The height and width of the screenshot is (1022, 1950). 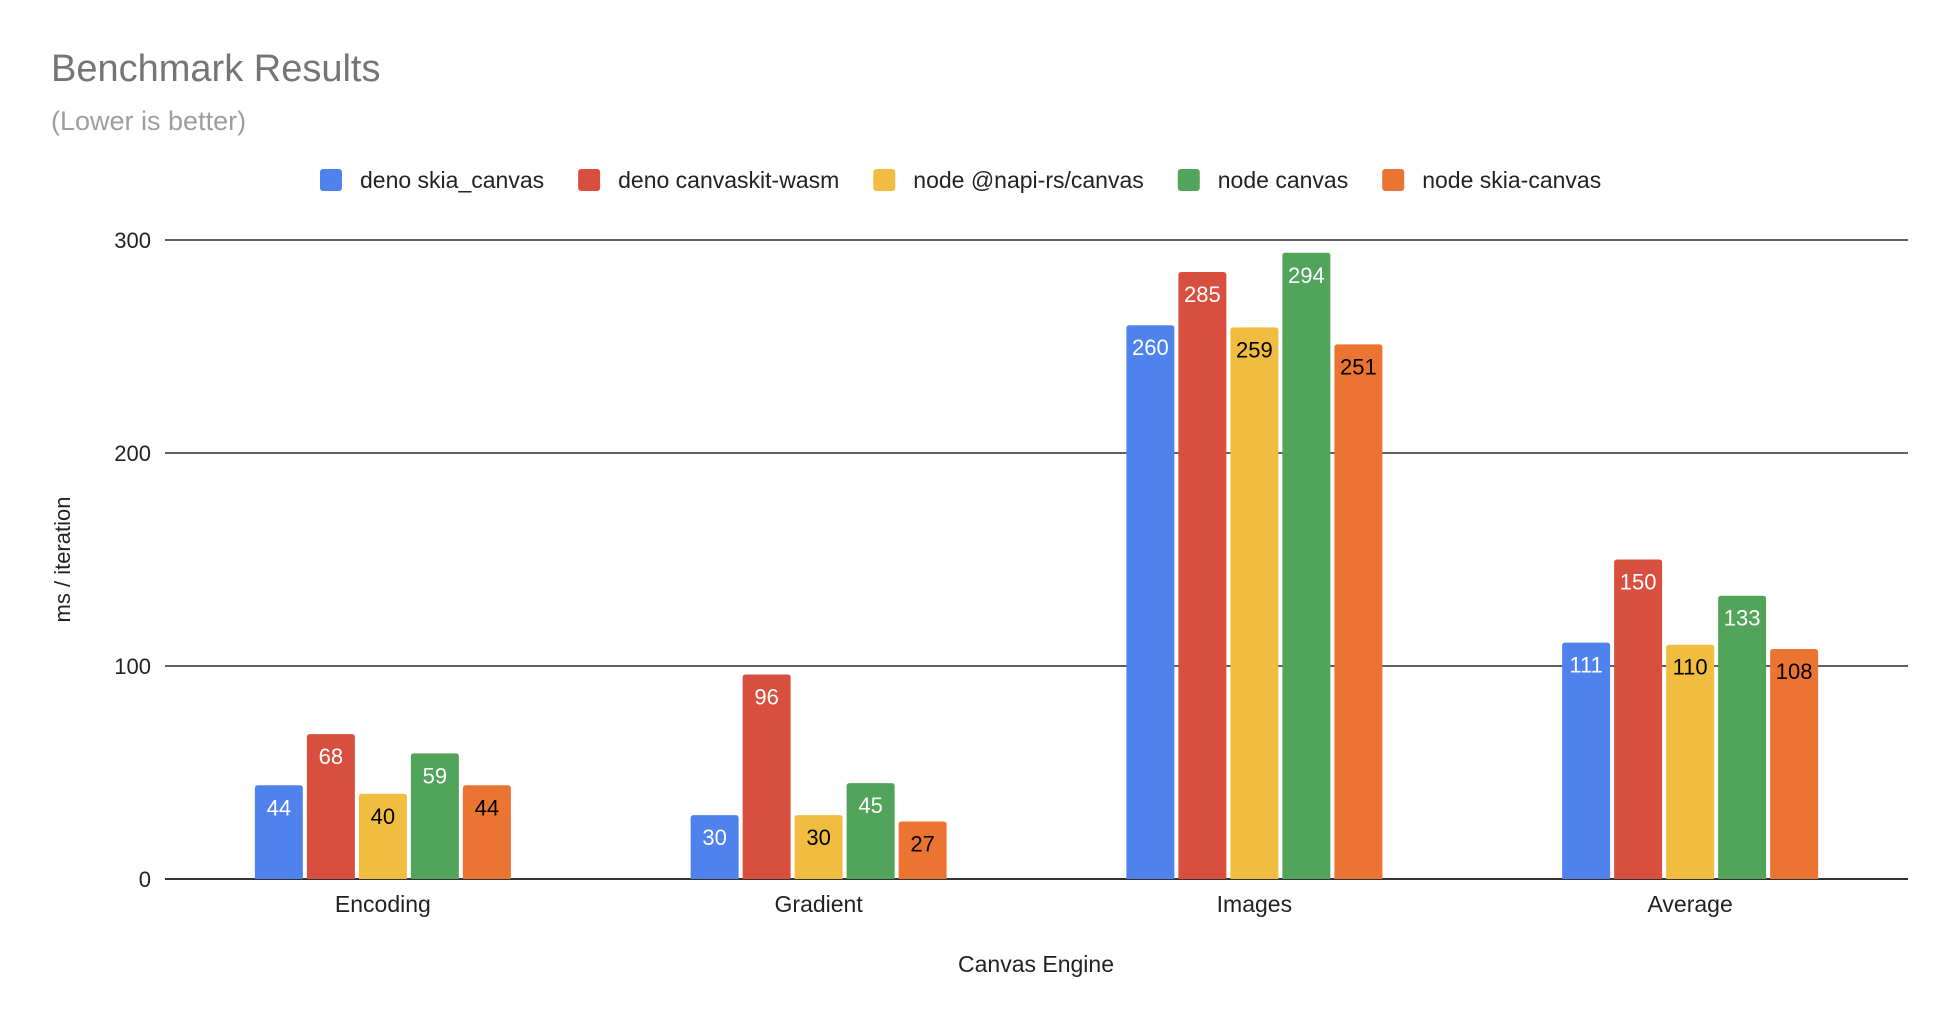 What do you see at coordinates (145, 879) in the screenshot?
I see `y-tick-label: 0` at bounding box center [145, 879].